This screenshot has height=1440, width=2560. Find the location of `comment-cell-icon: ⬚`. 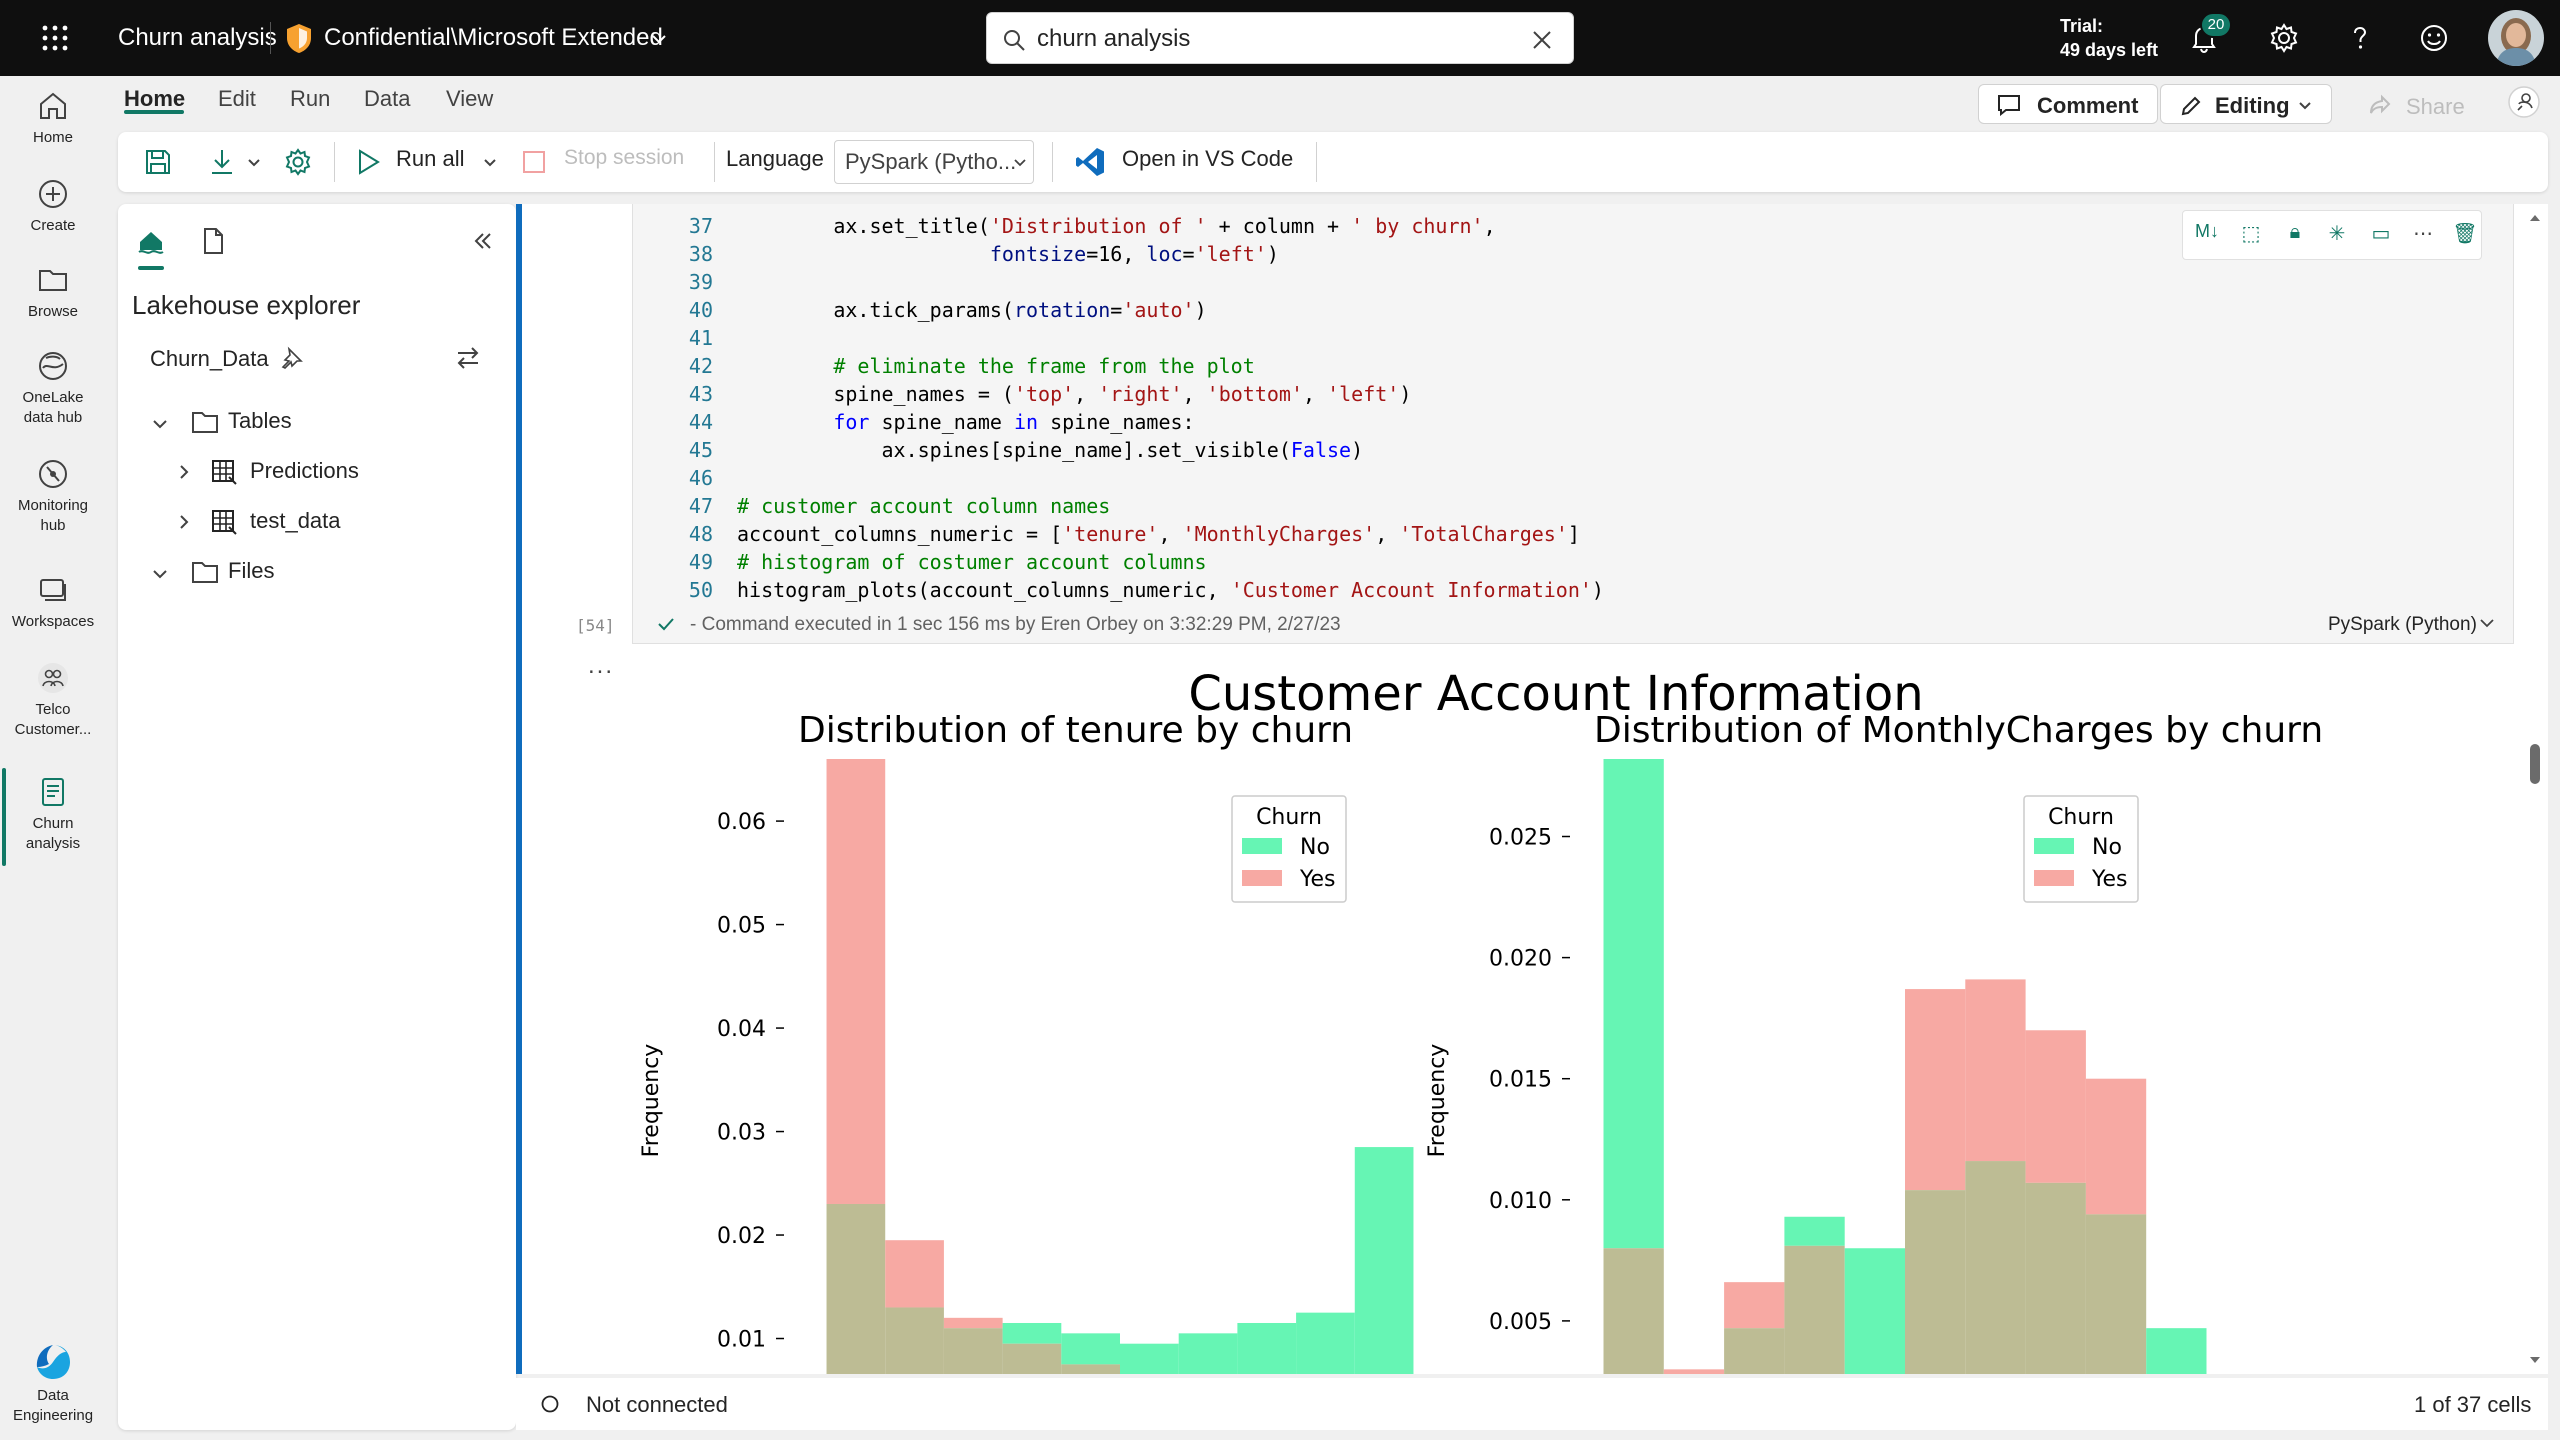

comment-cell-icon: ⬚ is located at coordinates (2251, 234).